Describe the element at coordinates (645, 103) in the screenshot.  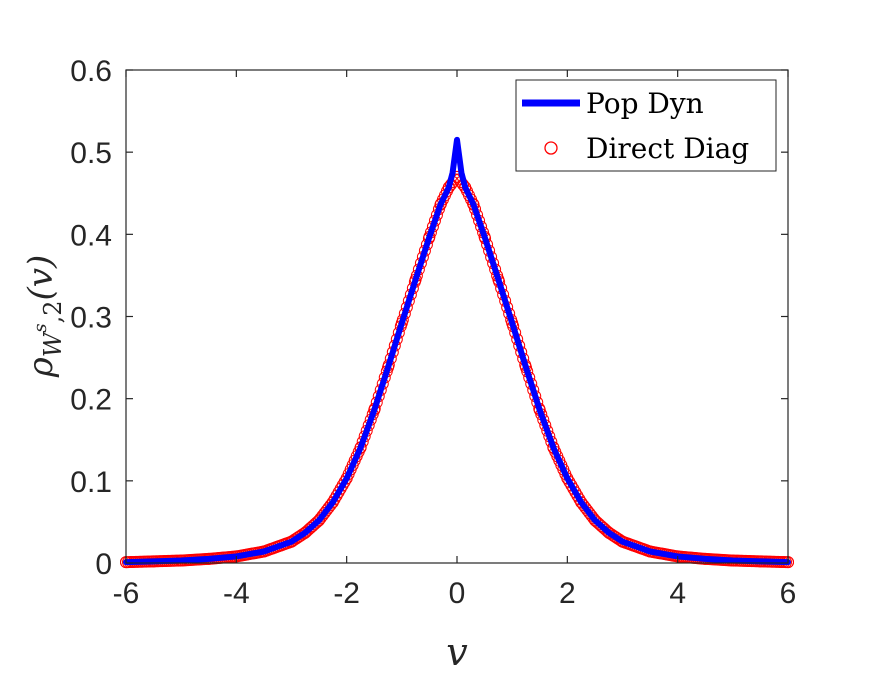
I see `legend-label-pop-dyn: Pop Dyn` at that location.